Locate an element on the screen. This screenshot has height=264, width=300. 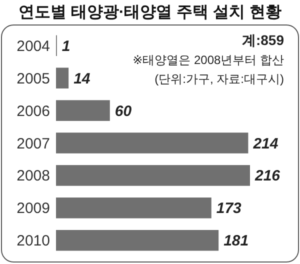
data-label: 60 is located at coordinates (123, 111).